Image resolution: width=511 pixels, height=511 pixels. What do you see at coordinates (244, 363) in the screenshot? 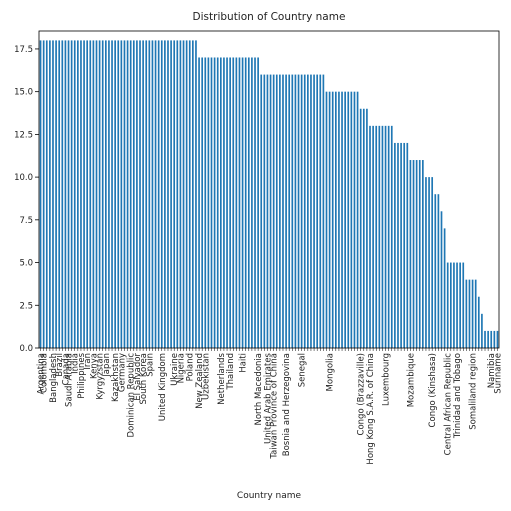
I see `x-tick-label: Haiti` at bounding box center [244, 363].